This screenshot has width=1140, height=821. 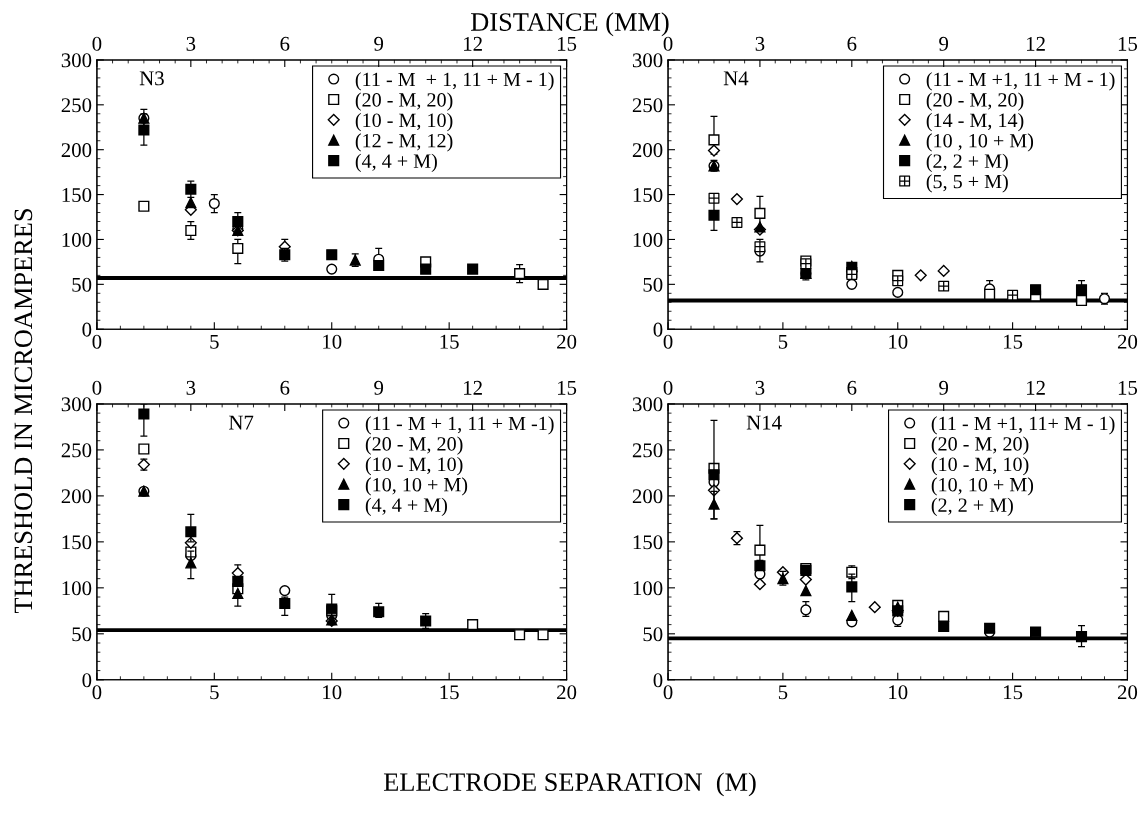 What do you see at coordinates (764, 422) in the screenshot?
I see `chart-title: N14` at bounding box center [764, 422].